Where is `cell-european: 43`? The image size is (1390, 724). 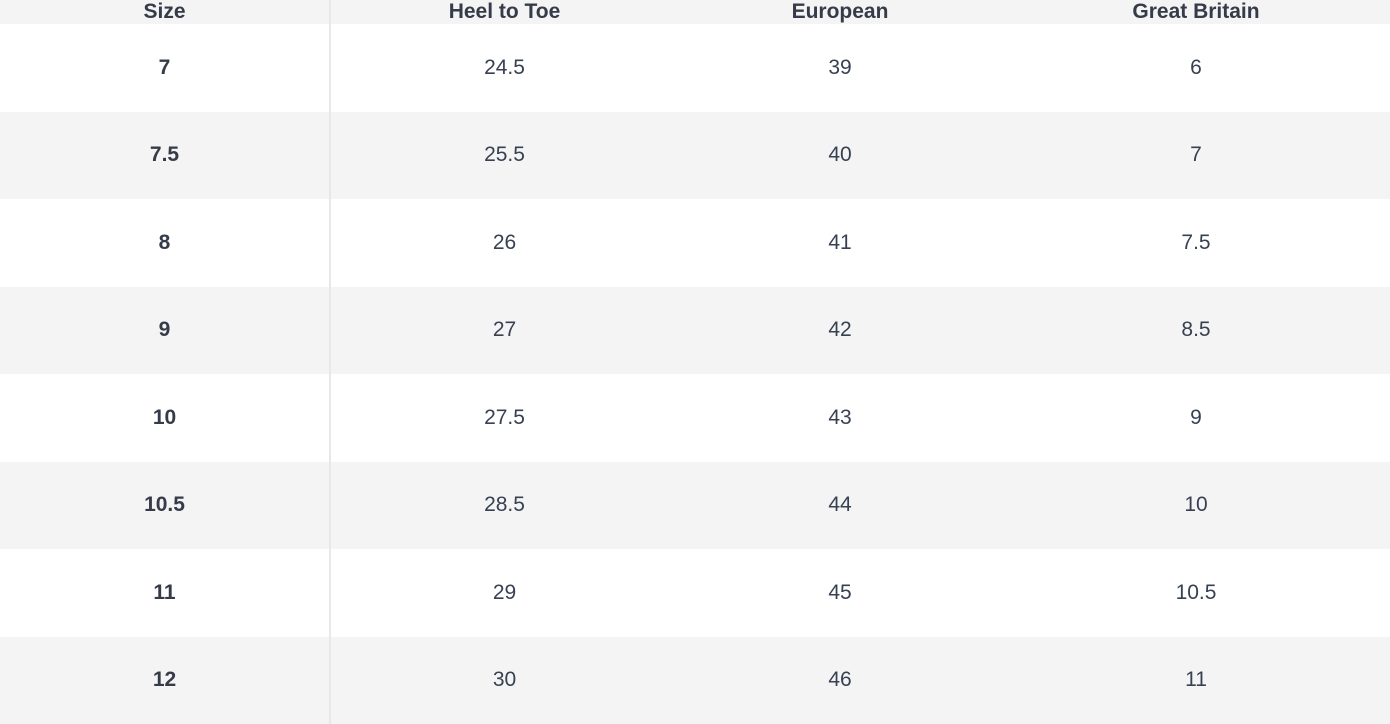
cell-european: 43 is located at coordinates (840, 417).